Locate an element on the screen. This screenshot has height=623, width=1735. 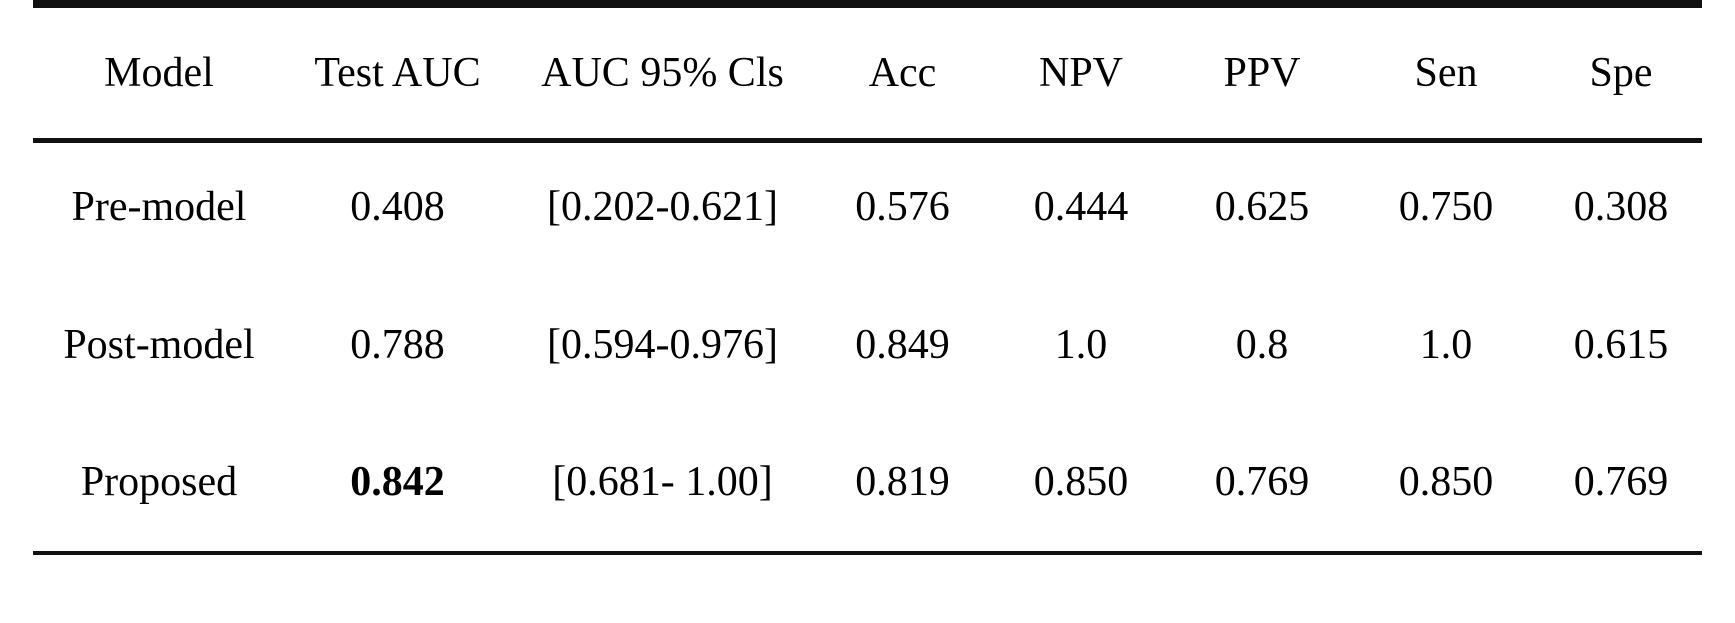
table-cell: 0.8 is located at coordinates (1262, 344).